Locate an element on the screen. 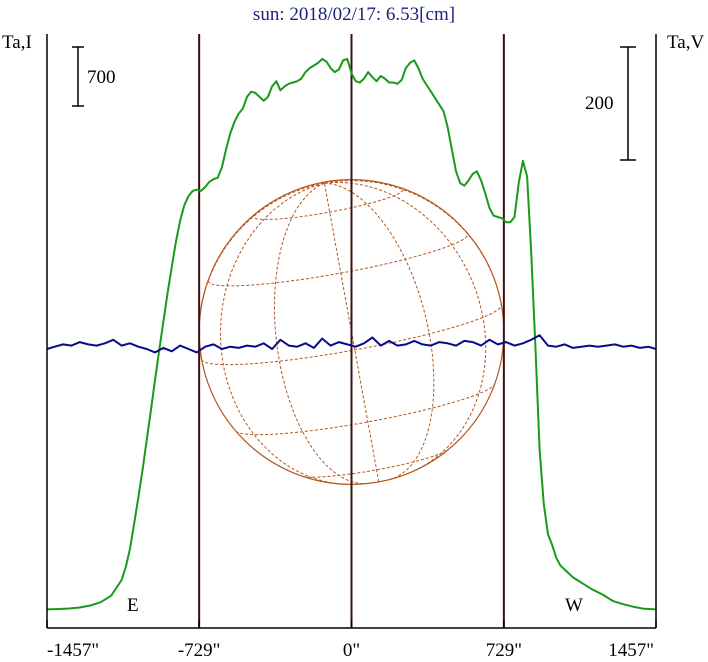  right-scale-label: 200 is located at coordinates (599, 103).